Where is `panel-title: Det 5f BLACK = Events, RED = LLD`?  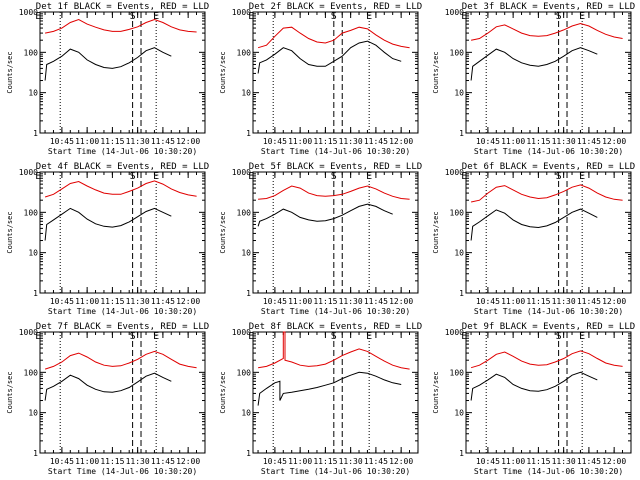 panel-title: Det 5f BLACK = Events, RED = LLD is located at coordinates (335, 167).